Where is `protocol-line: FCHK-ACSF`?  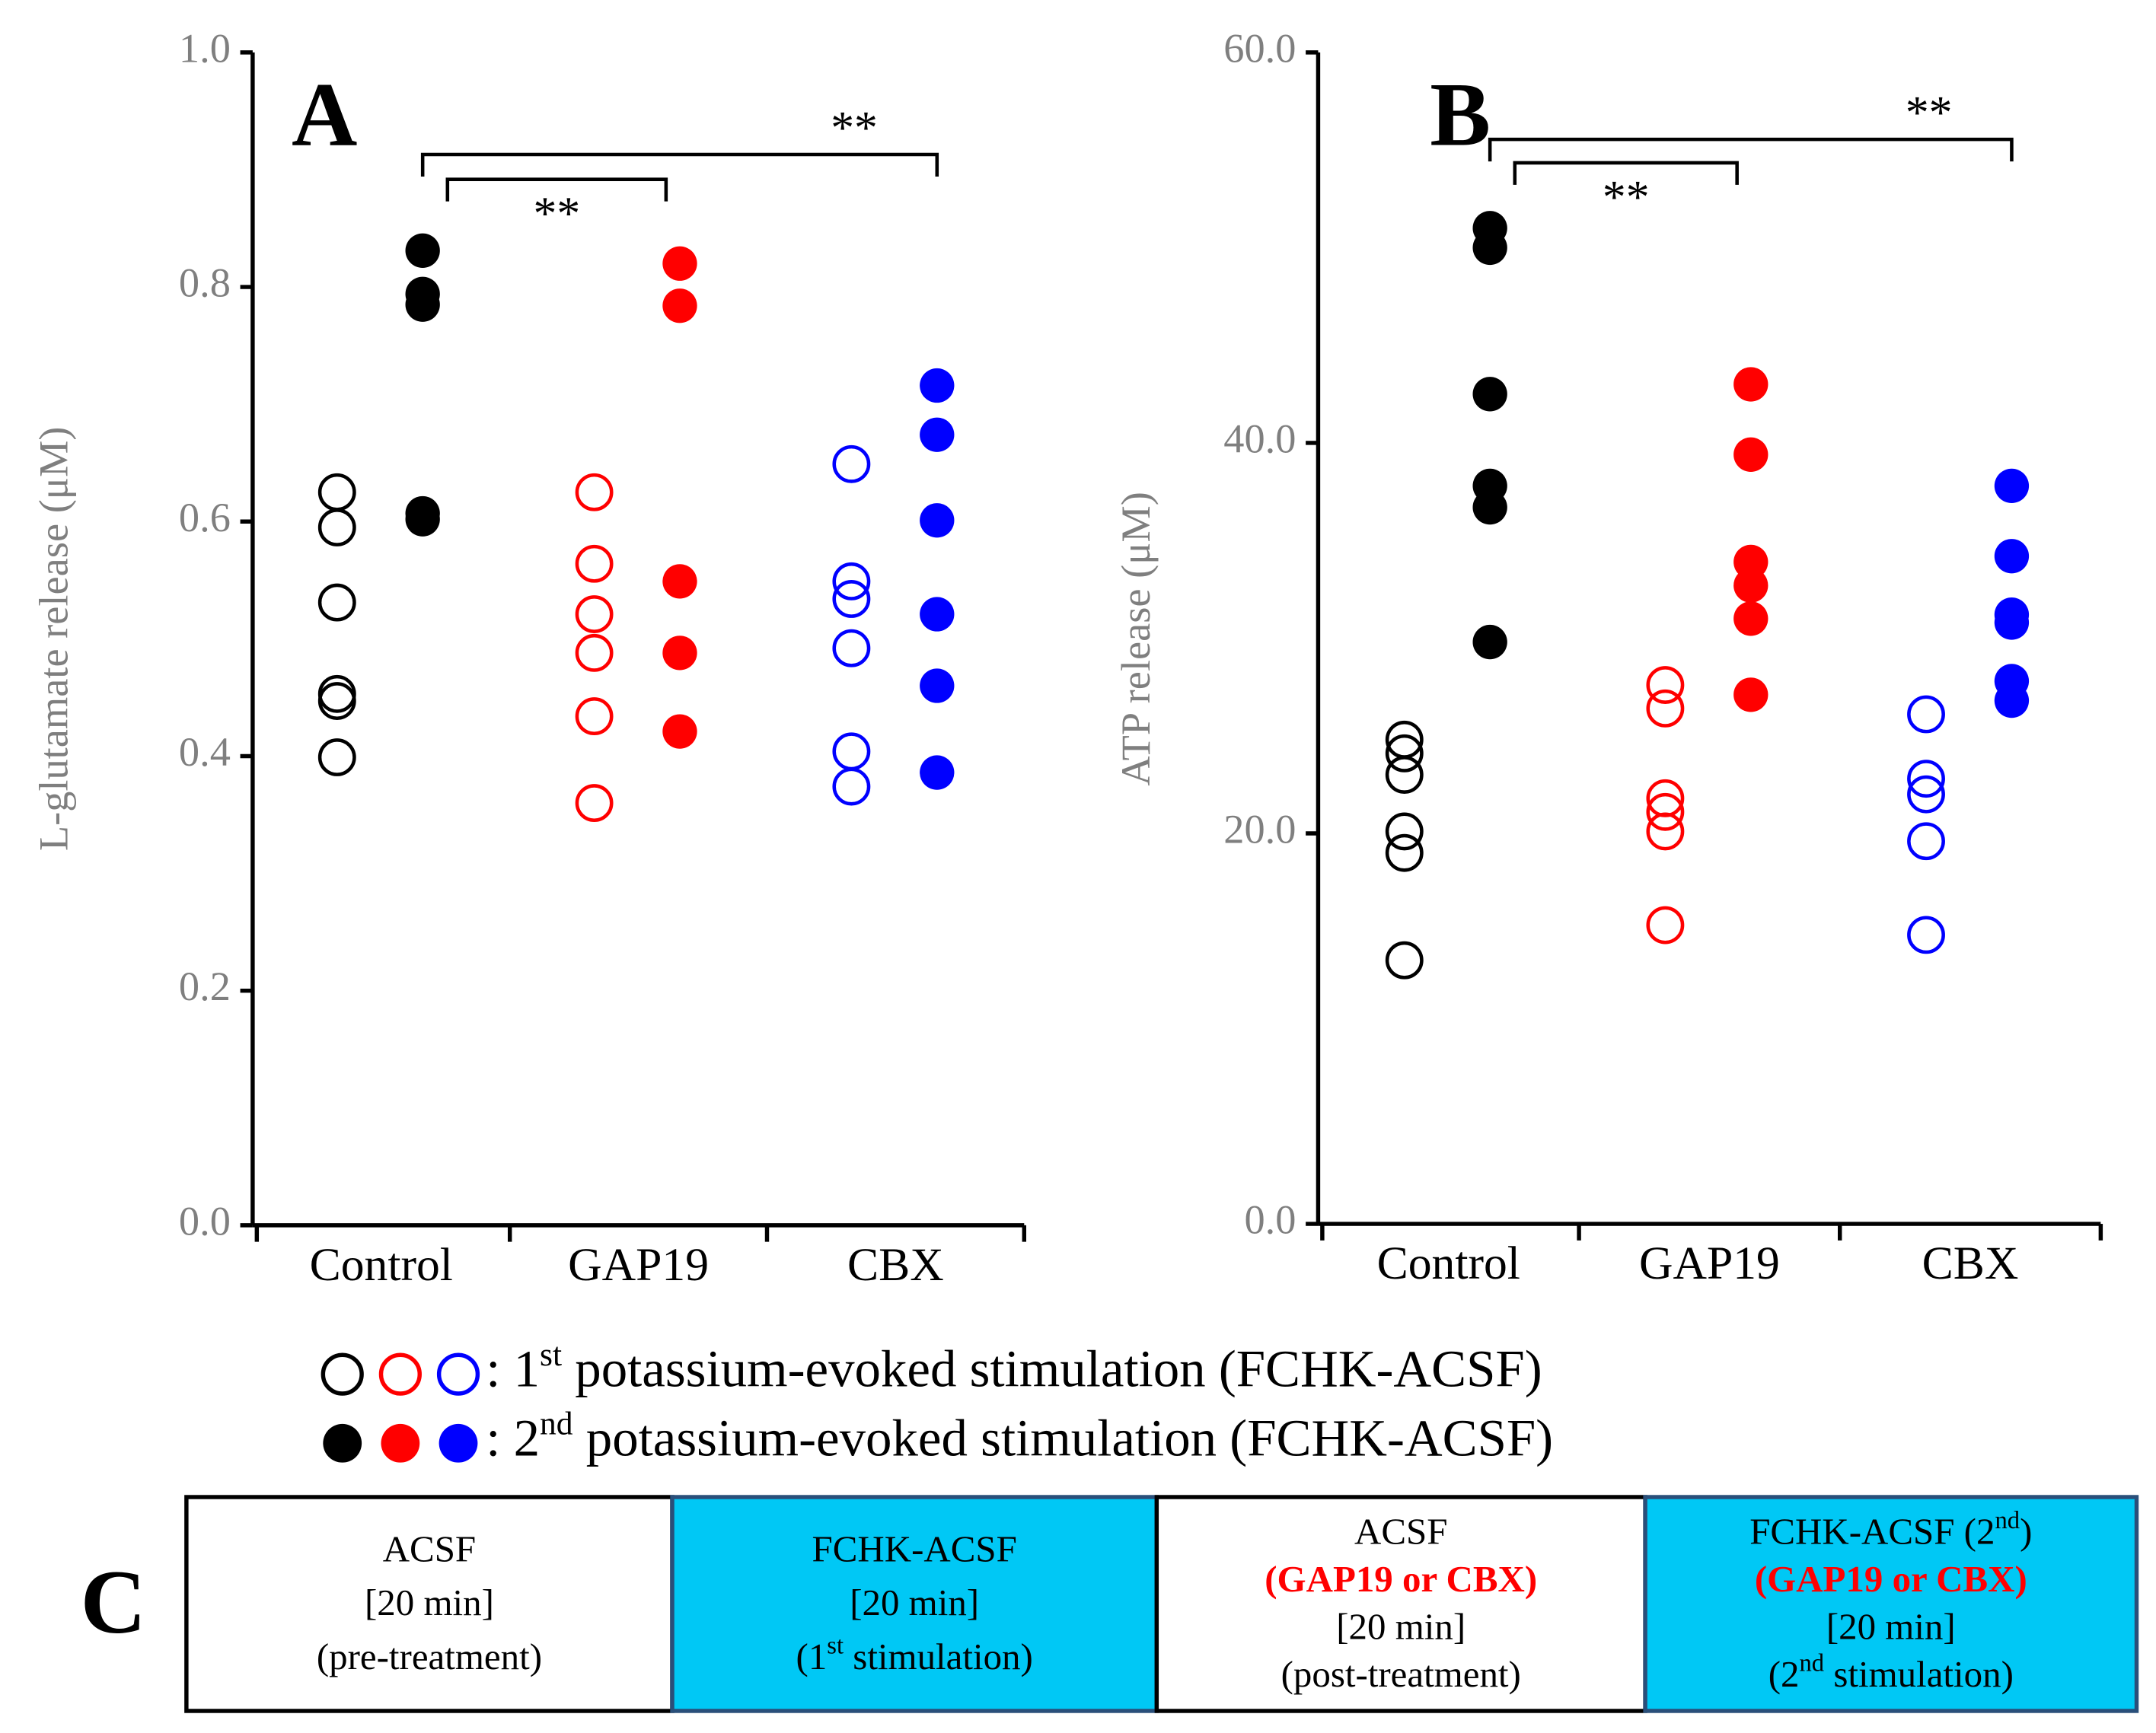
protocol-line: FCHK-ACSF is located at coordinates (914, 1549).